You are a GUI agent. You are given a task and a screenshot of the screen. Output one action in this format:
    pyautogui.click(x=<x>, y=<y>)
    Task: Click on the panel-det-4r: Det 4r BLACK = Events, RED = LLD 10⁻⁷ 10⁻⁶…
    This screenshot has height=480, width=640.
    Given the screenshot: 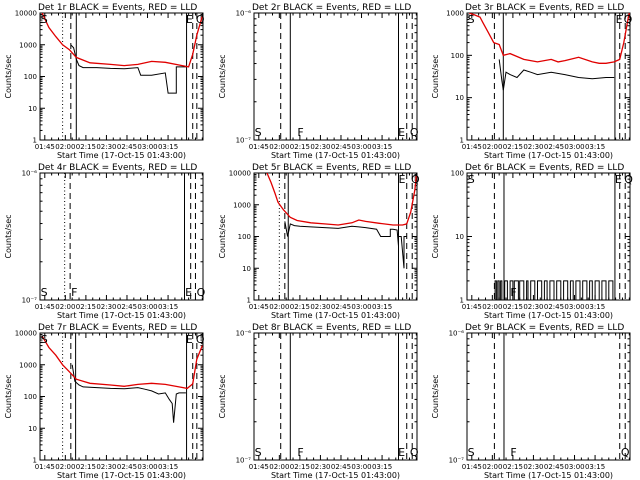 What is the action you would take?
    pyautogui.click(x=105, y=241)
    